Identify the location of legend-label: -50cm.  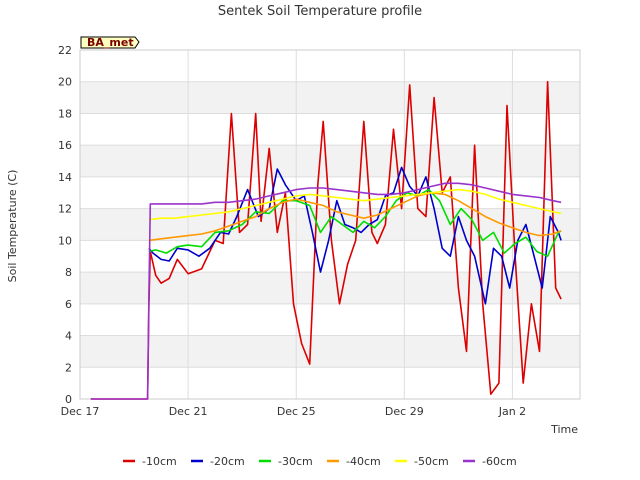
(431, 461).